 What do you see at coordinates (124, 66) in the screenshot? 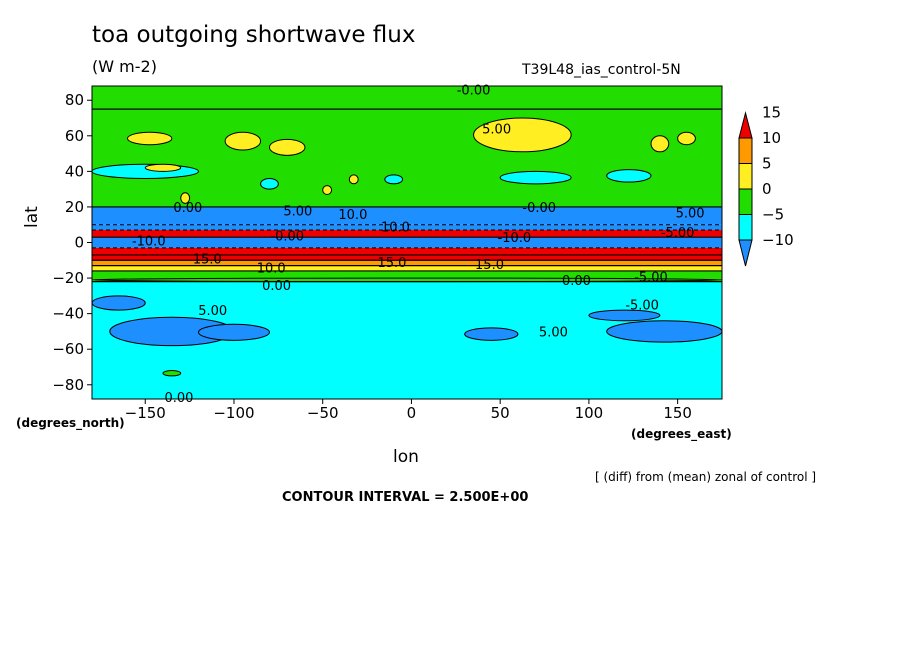
I see `chart-units: (W m-2)` at bounding box center [124, 66].